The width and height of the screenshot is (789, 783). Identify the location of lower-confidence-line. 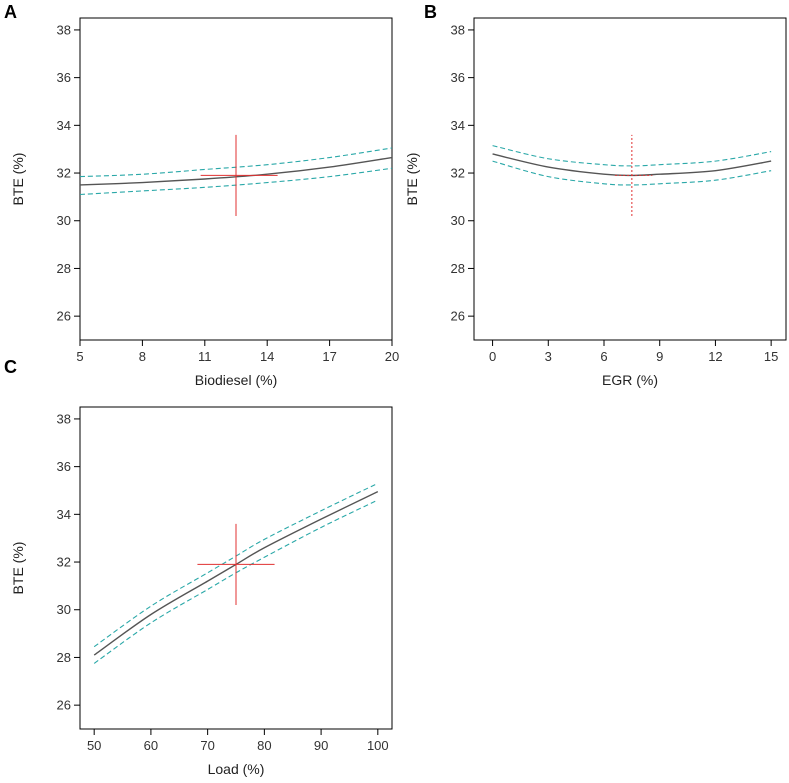
(632, 173).